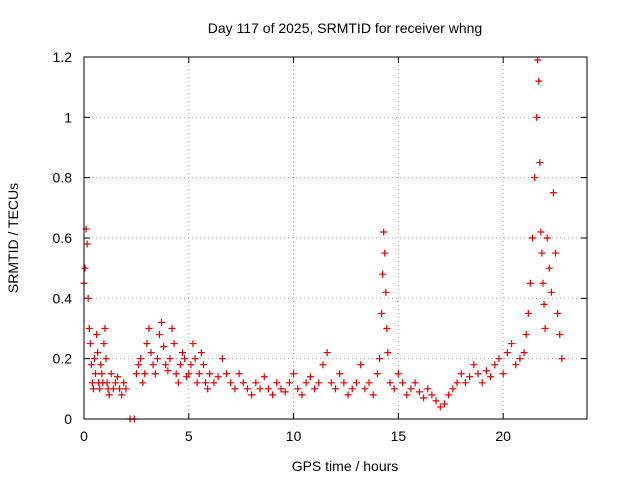  What do you see at coordinates (294, 436) in the screenshot?
I see `x-tick-label: 10` at bounding box center [294, 436].